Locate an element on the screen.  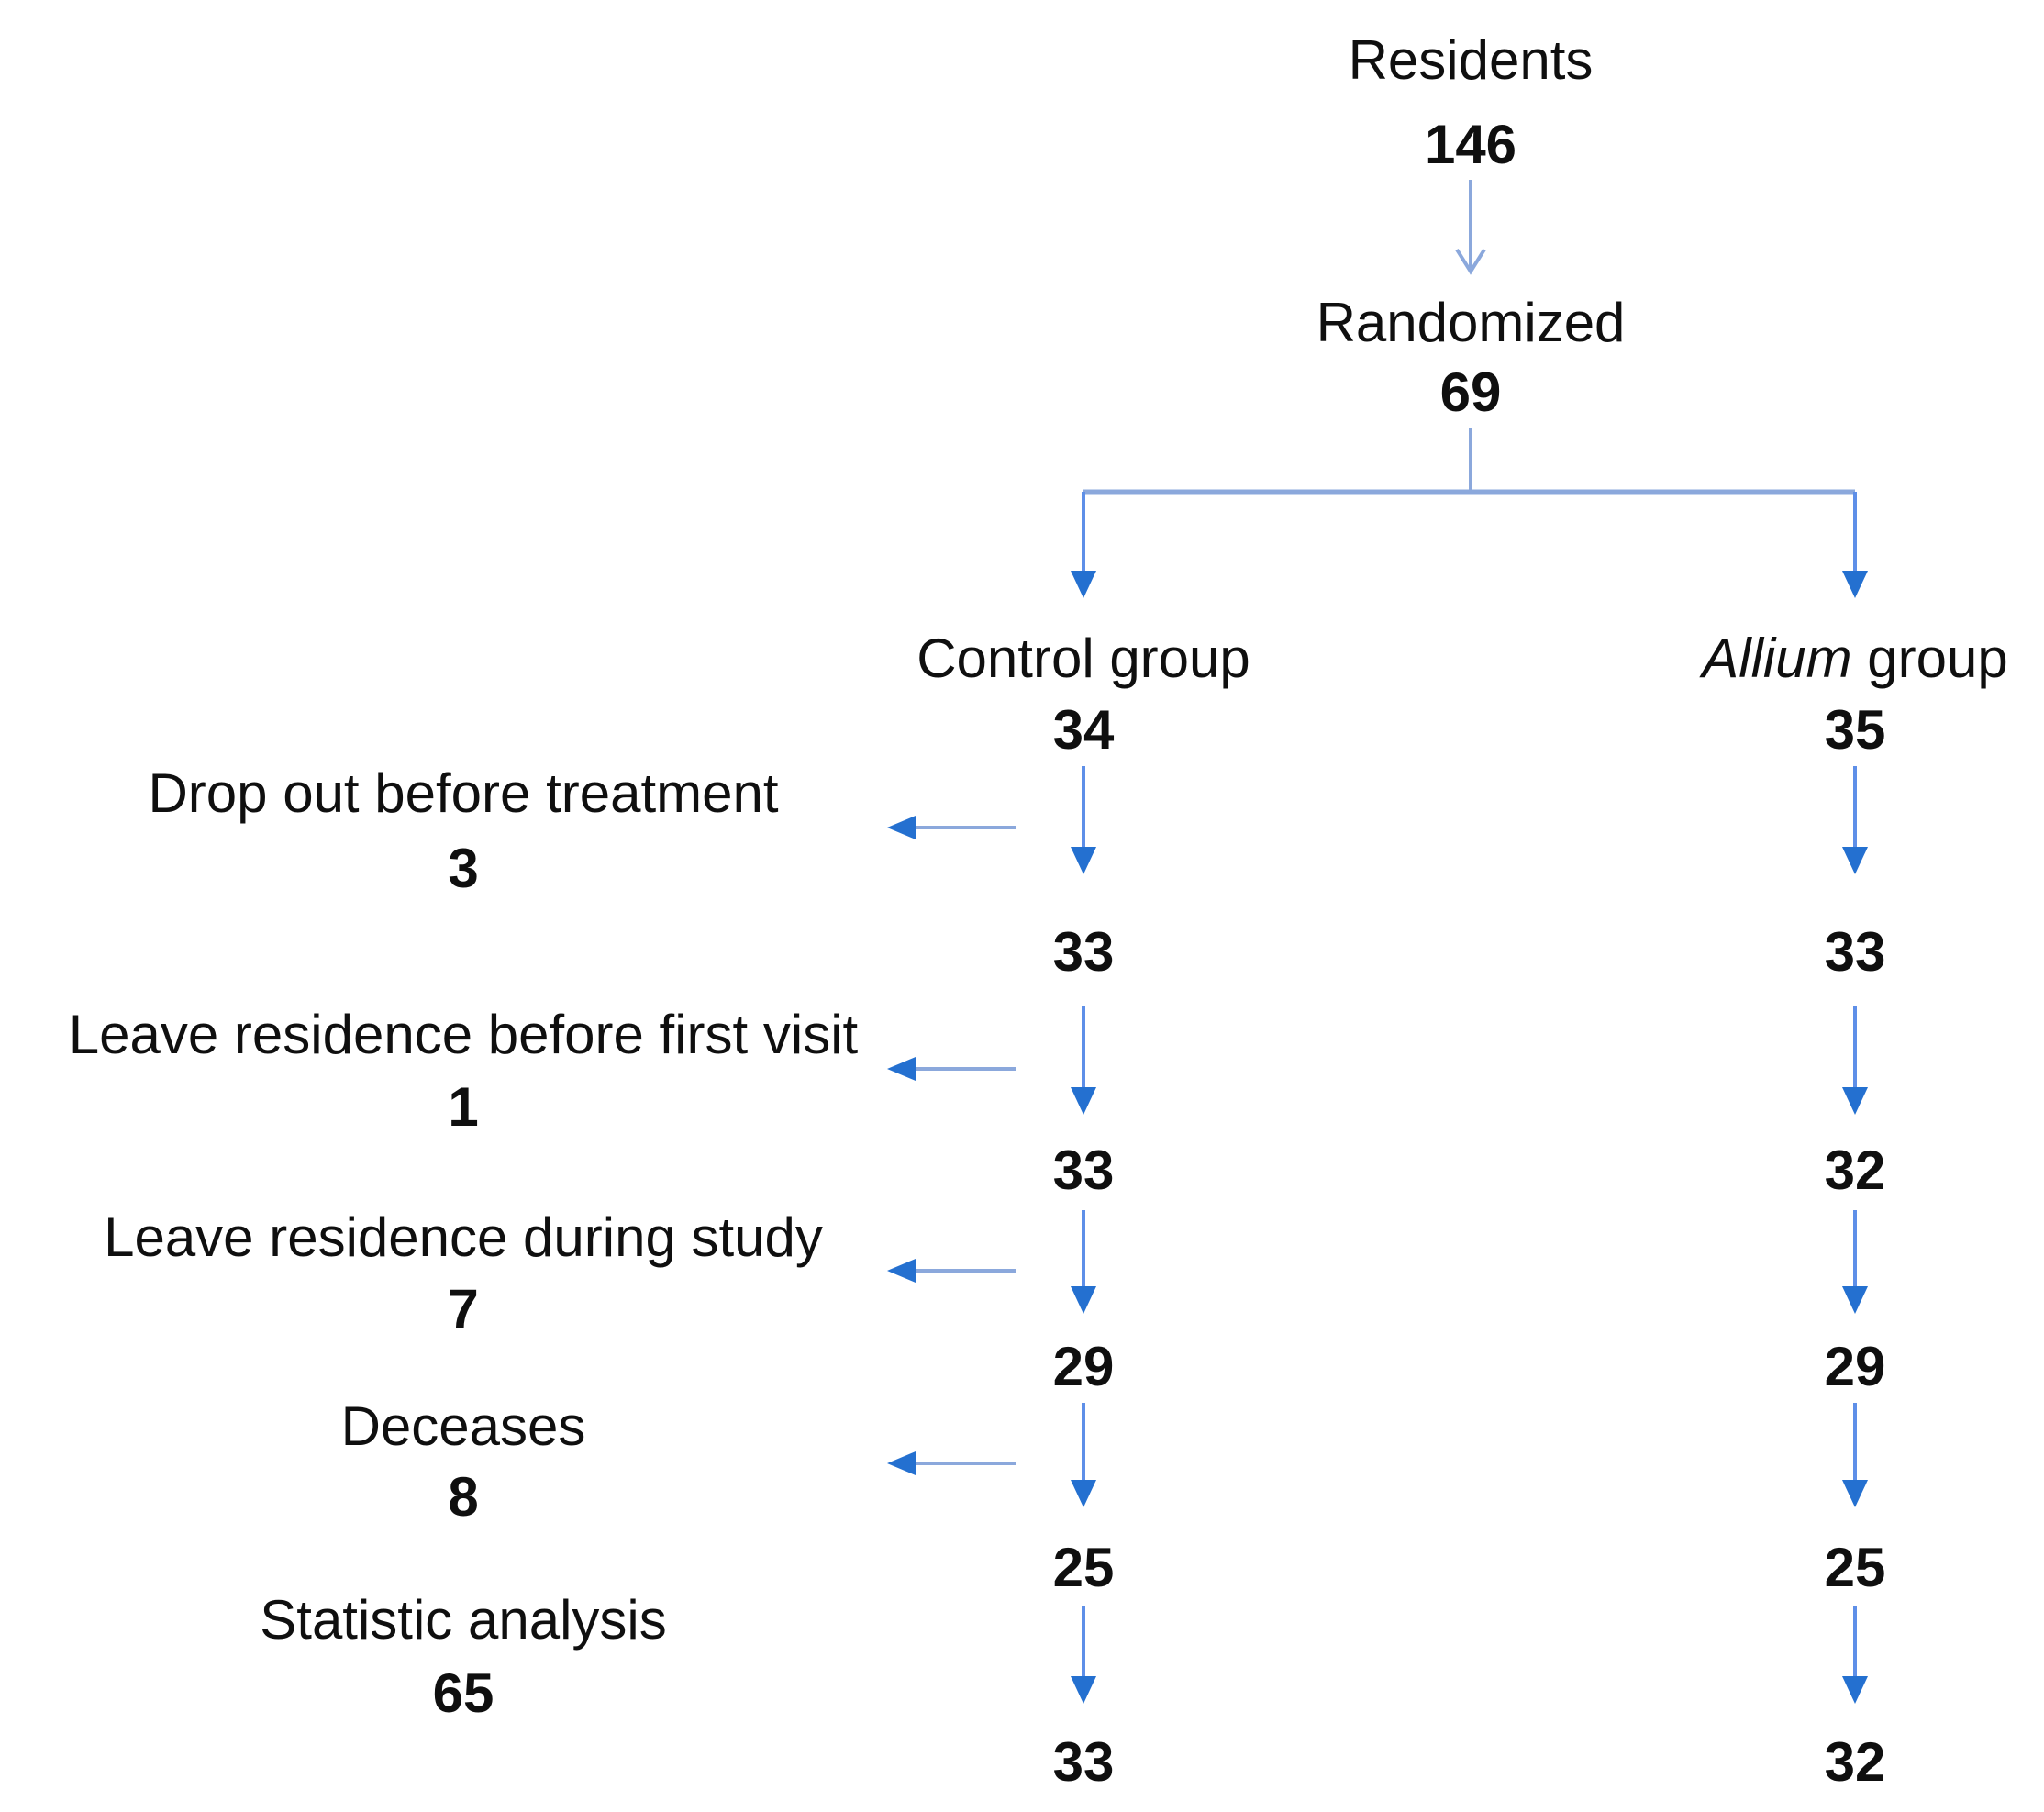
allium-arrow-3-head-icon is located at coordinates (1855, 1300).